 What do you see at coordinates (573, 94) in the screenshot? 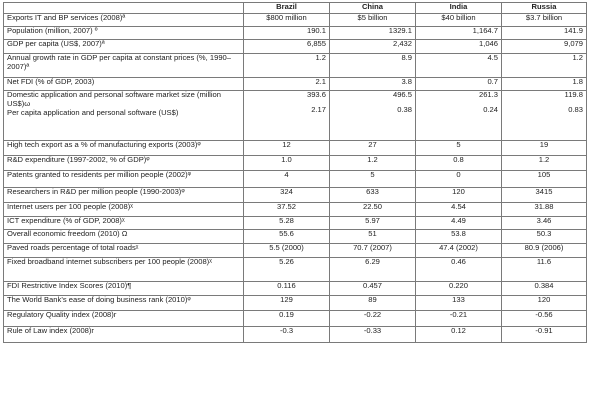
I see `cell-value: 119.8` at bounding box center [573, 94].